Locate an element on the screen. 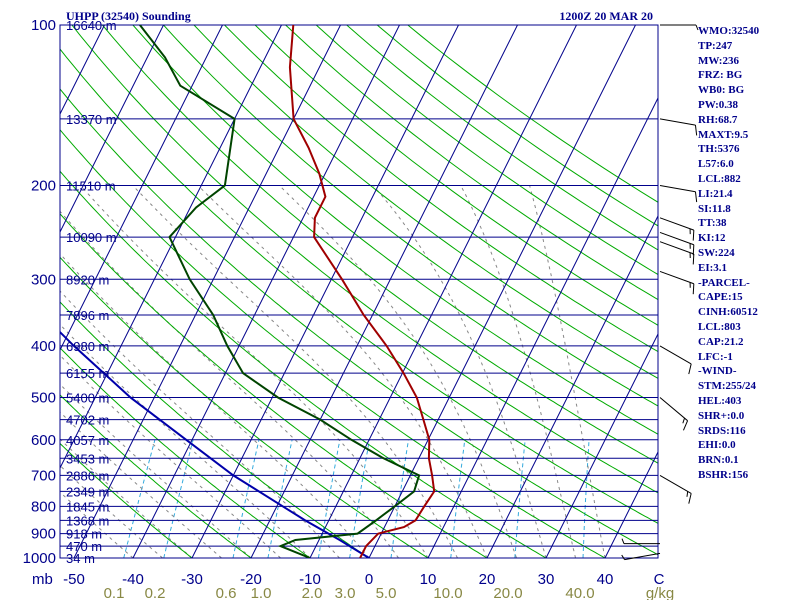 This screenshot has height=600, width=800. pressure-tick-label: 400 is located at coordinates (43, 346).